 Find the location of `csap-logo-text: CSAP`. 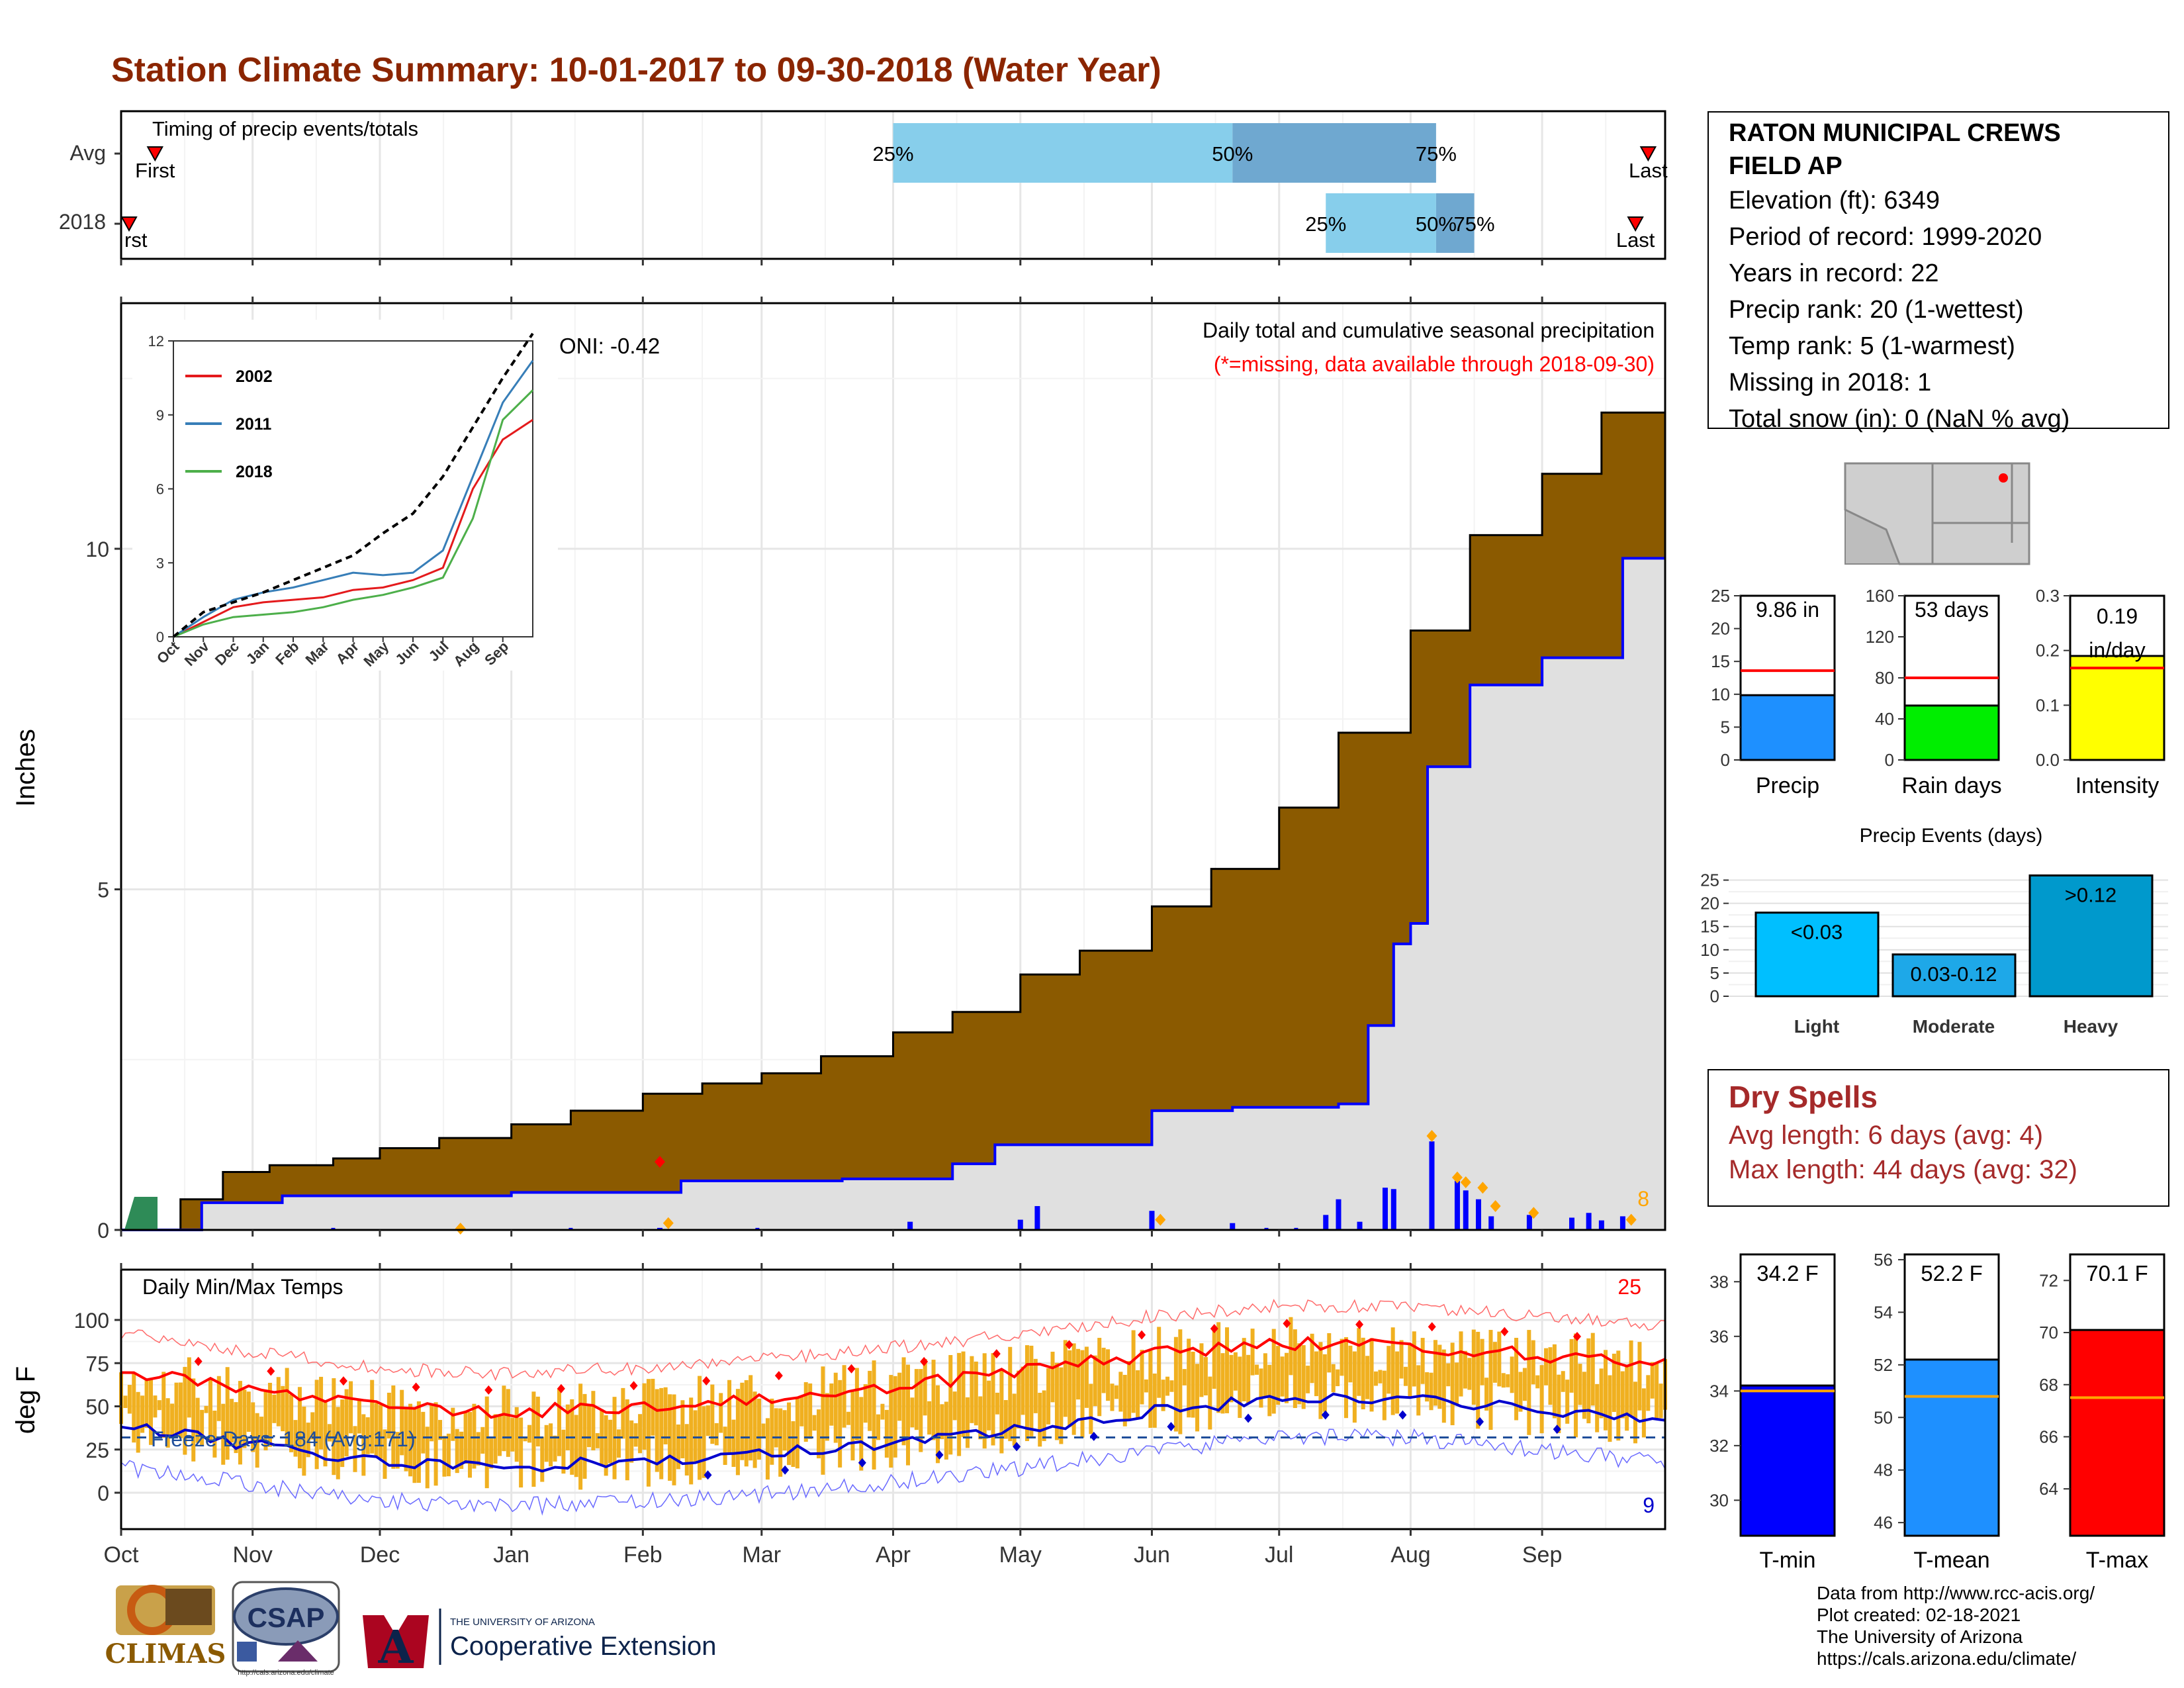

csap-logo-text: CSAP is located at coordinates (286, 1617).